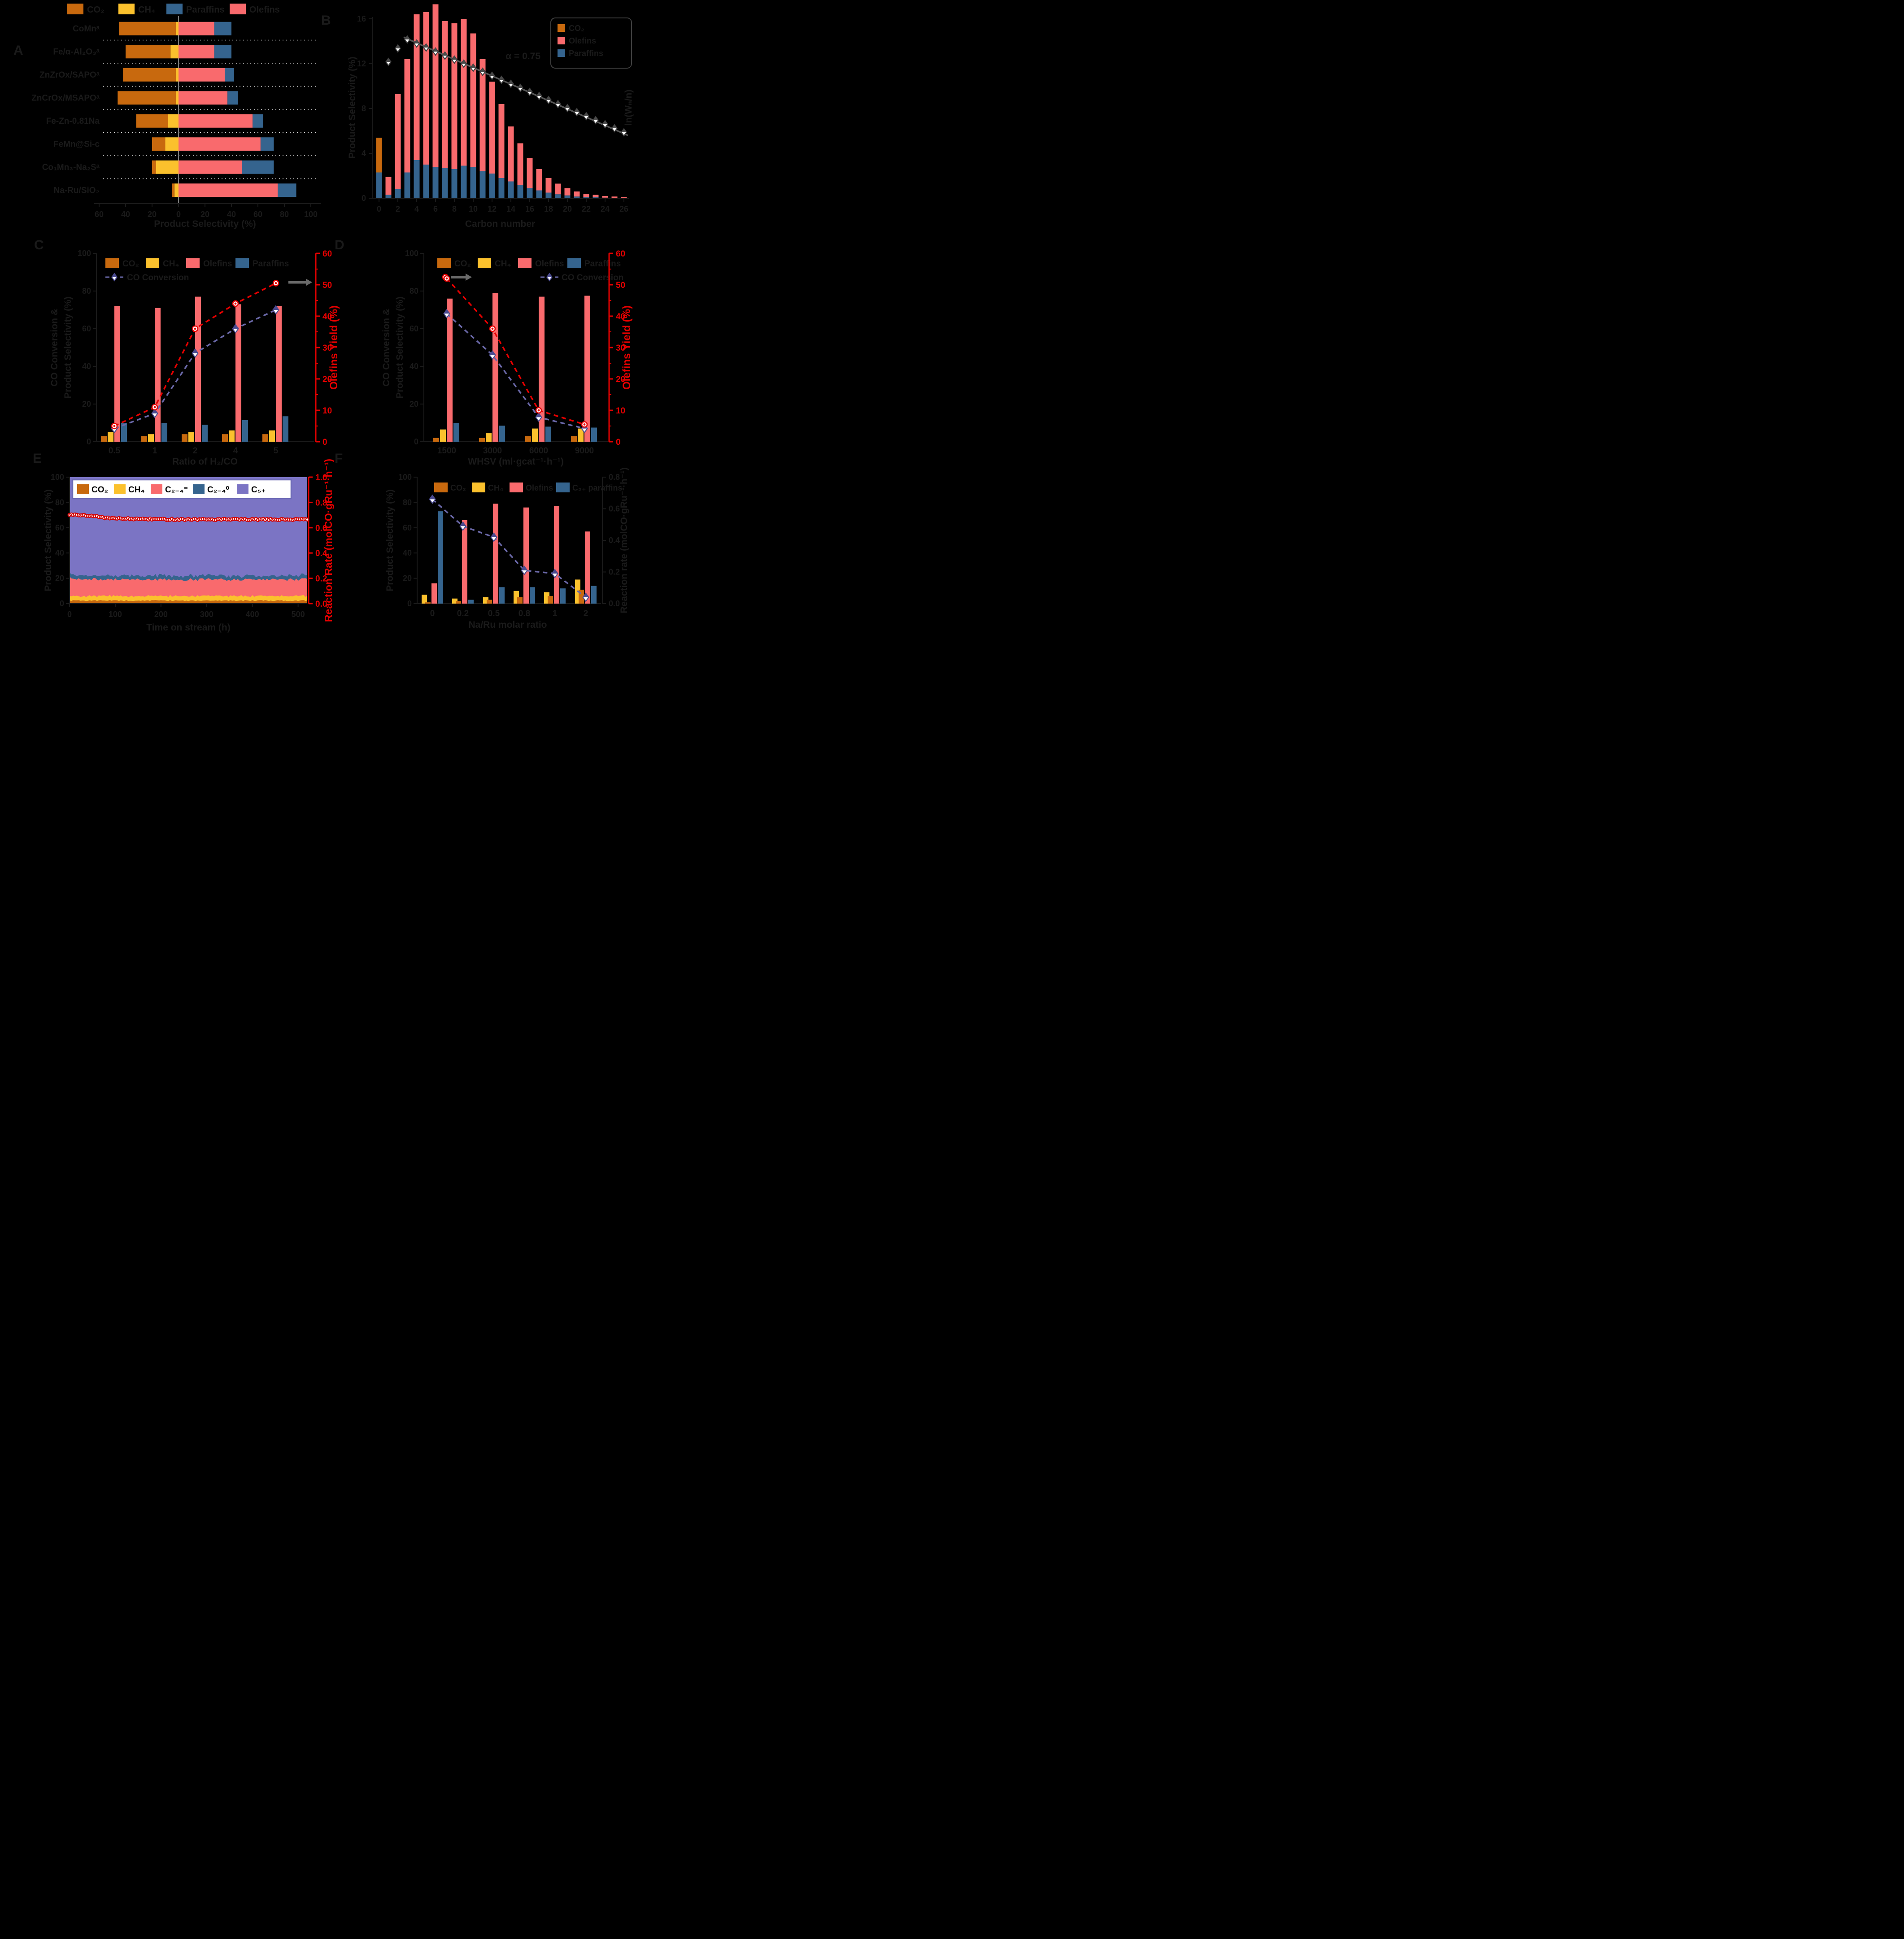 This screenshot has height=1939, width=1904. Describe the element at coordinates (77, 190) in the screenshot. I see `category-label: Na-Ru/SiO₂` at that location.